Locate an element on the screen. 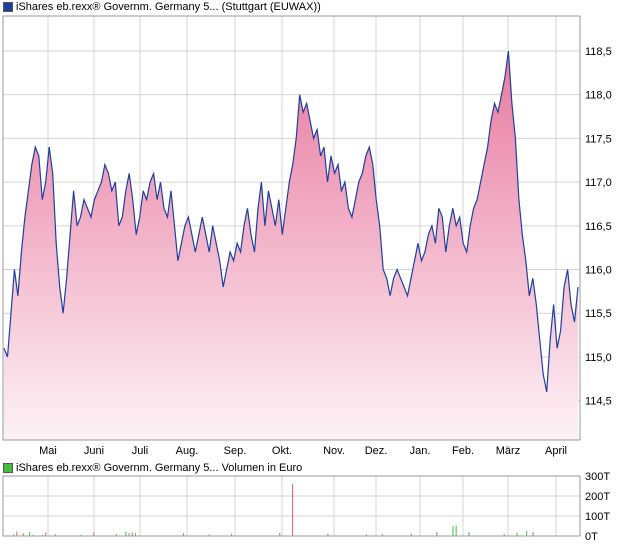 The height and width of the screenshot is (546, 620). volume-y-tick-label: 300T is located at coordinates (597, 477).